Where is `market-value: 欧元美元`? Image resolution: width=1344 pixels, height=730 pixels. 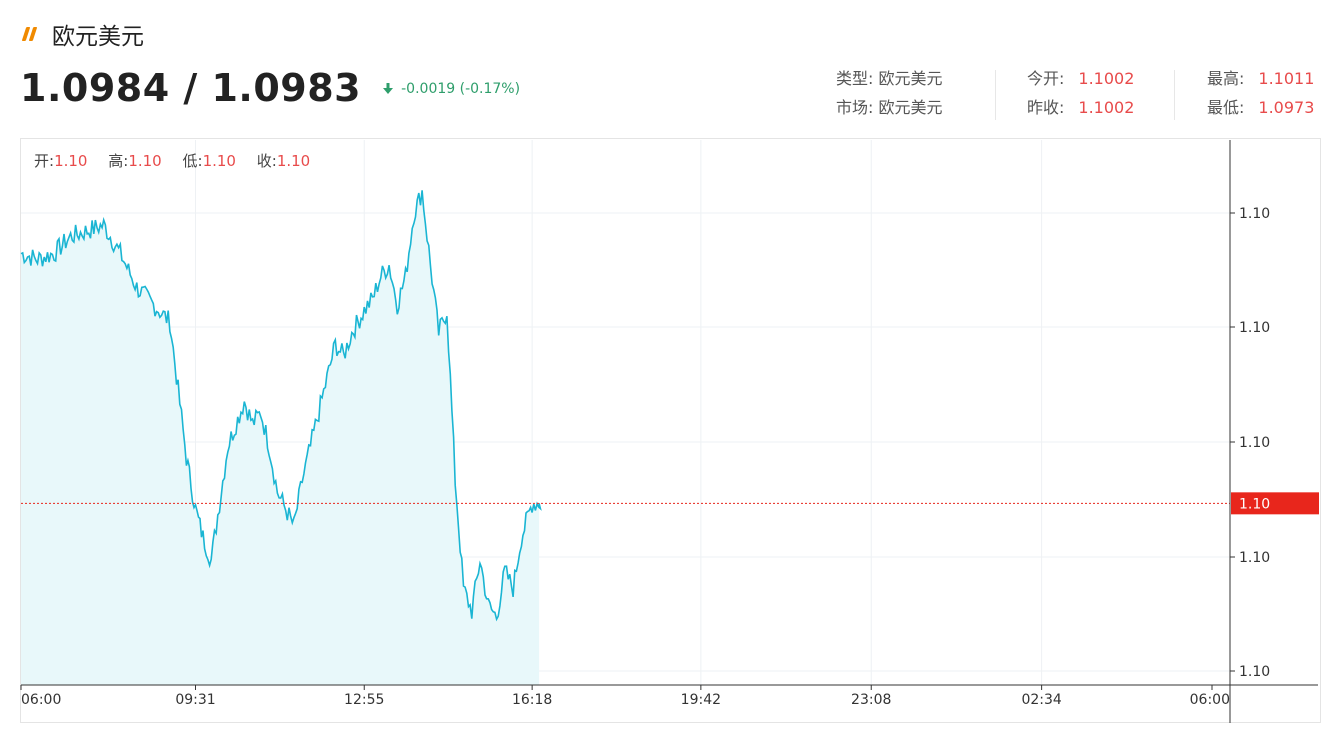
market-value: 欧元美元 is located at coordinates (910, 107).